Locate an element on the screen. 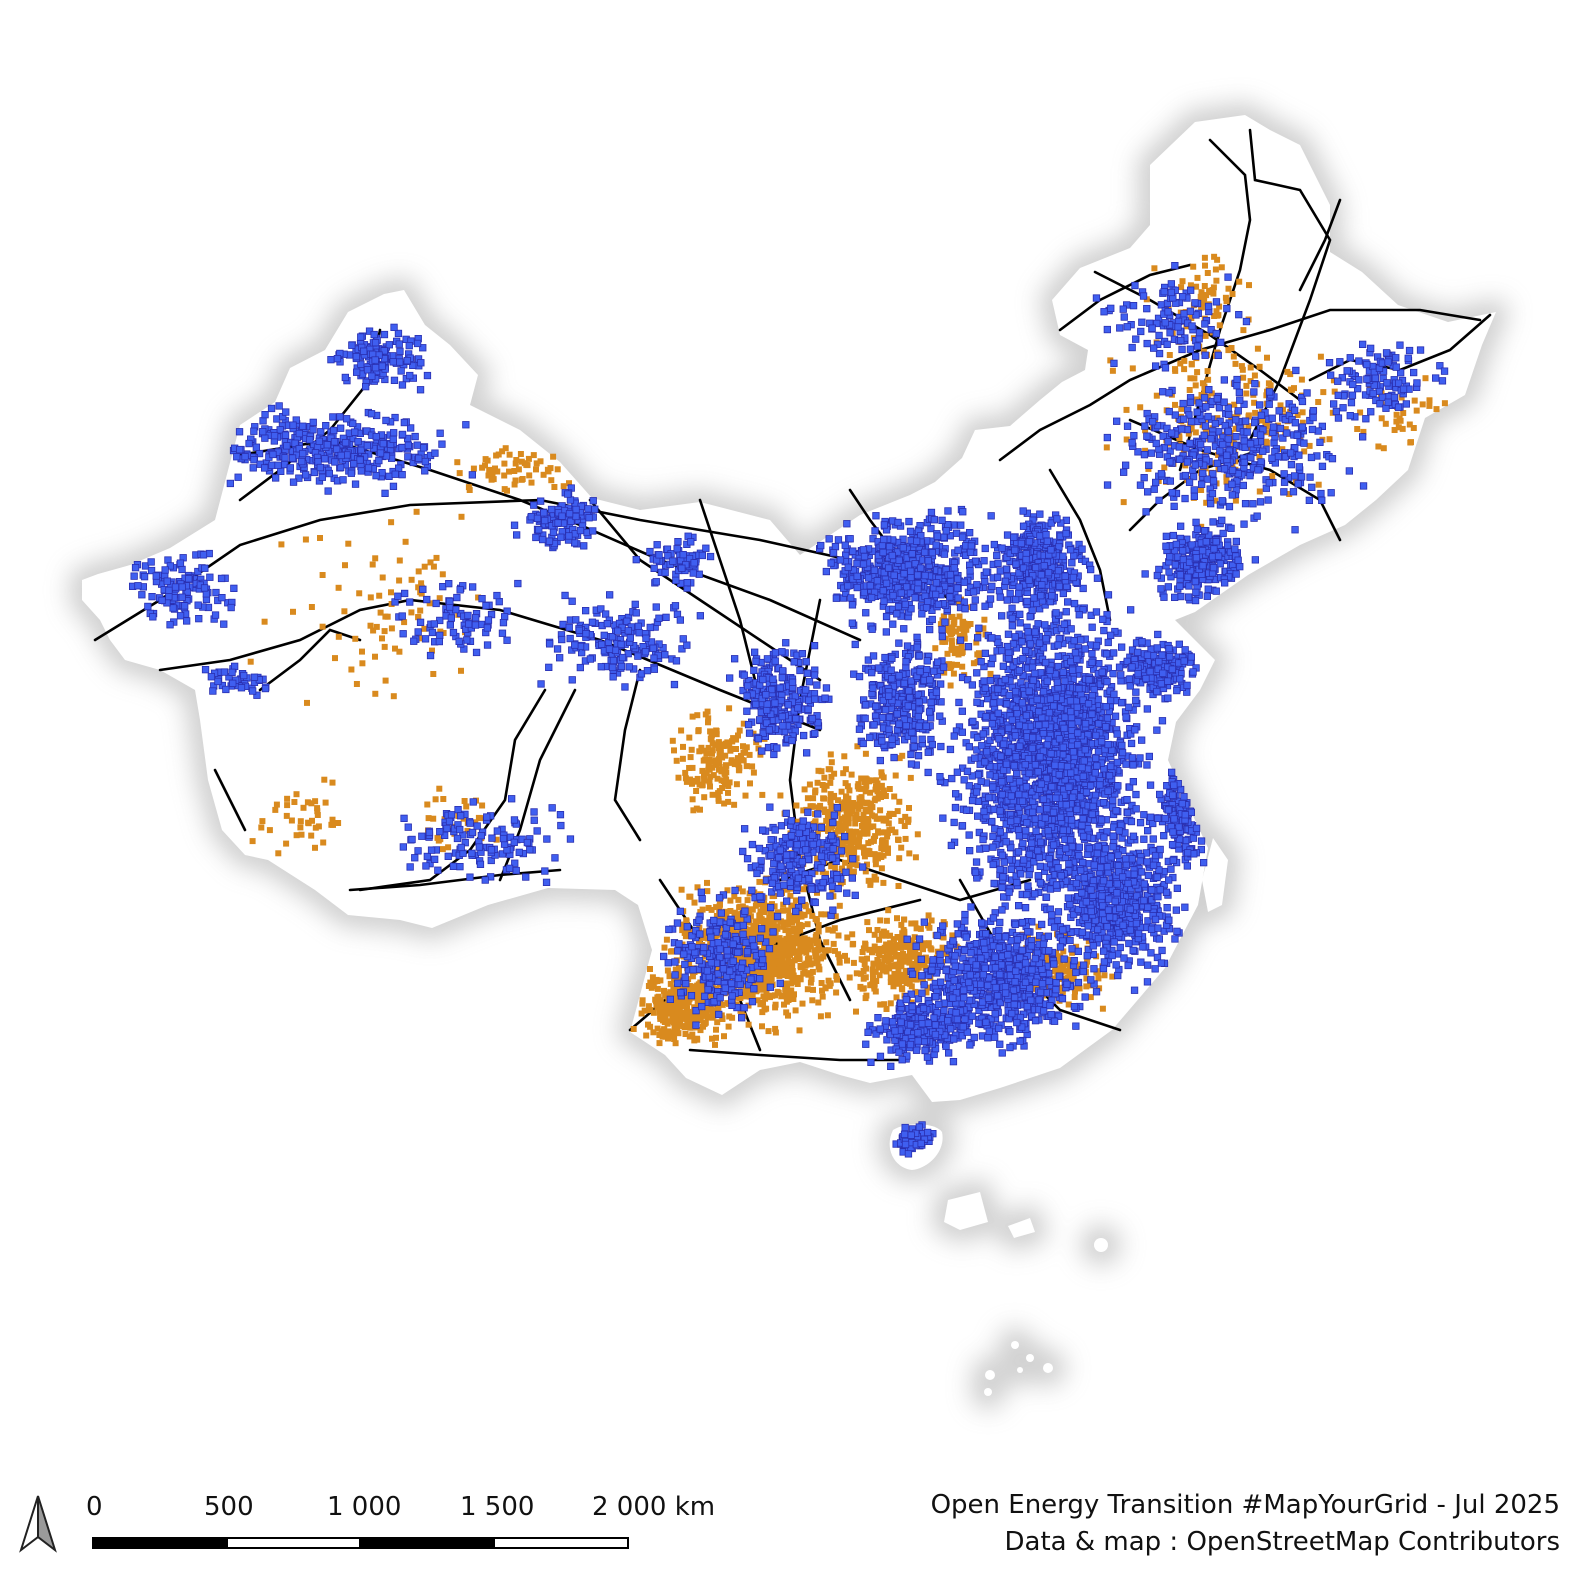 The height and width of the screenshot is (1574, 1574). island is located at coordinates (988, 1392).